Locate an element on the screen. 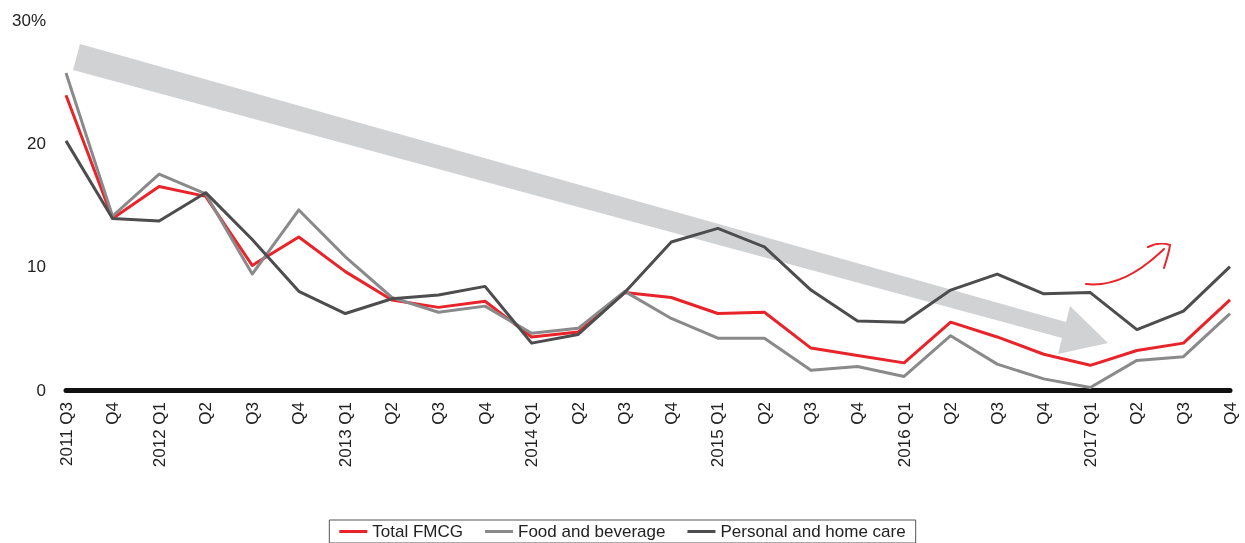 This screenshot has height=543, width=1245. y-tick-label: 30% is located at coordinates (28, 20).